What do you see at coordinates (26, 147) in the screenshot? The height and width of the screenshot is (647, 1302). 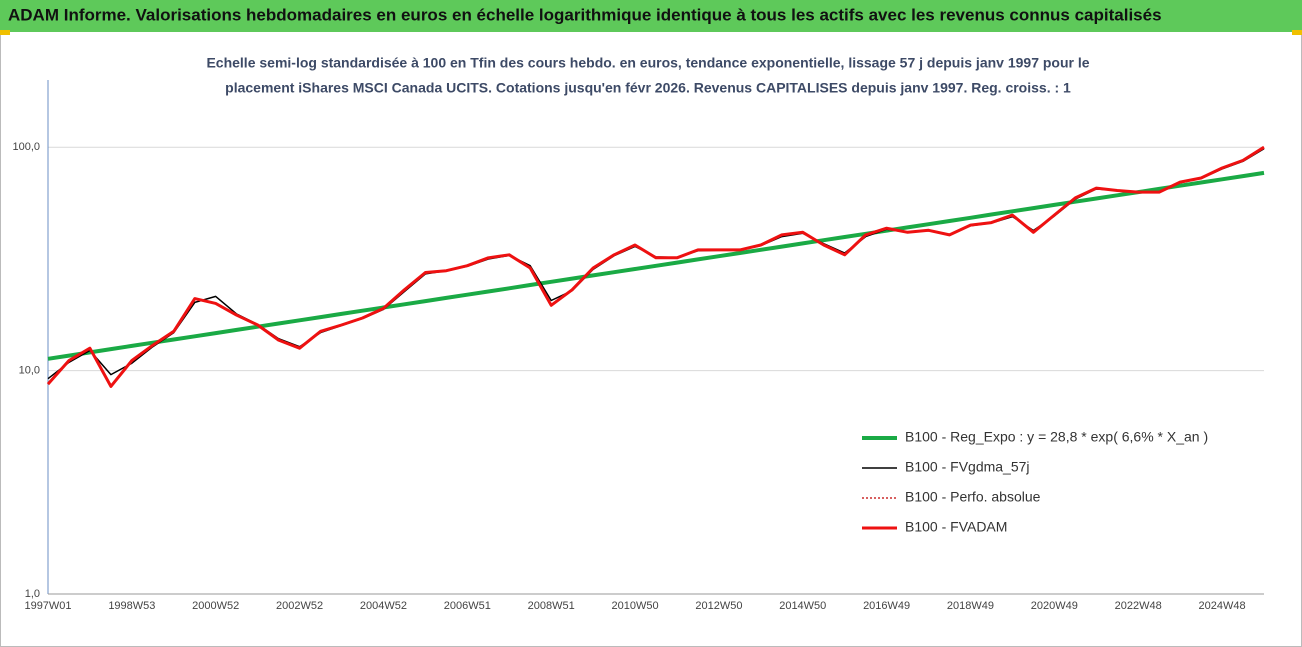 I see `y-tick-label: 100,0` at bounding box center [26, 147].